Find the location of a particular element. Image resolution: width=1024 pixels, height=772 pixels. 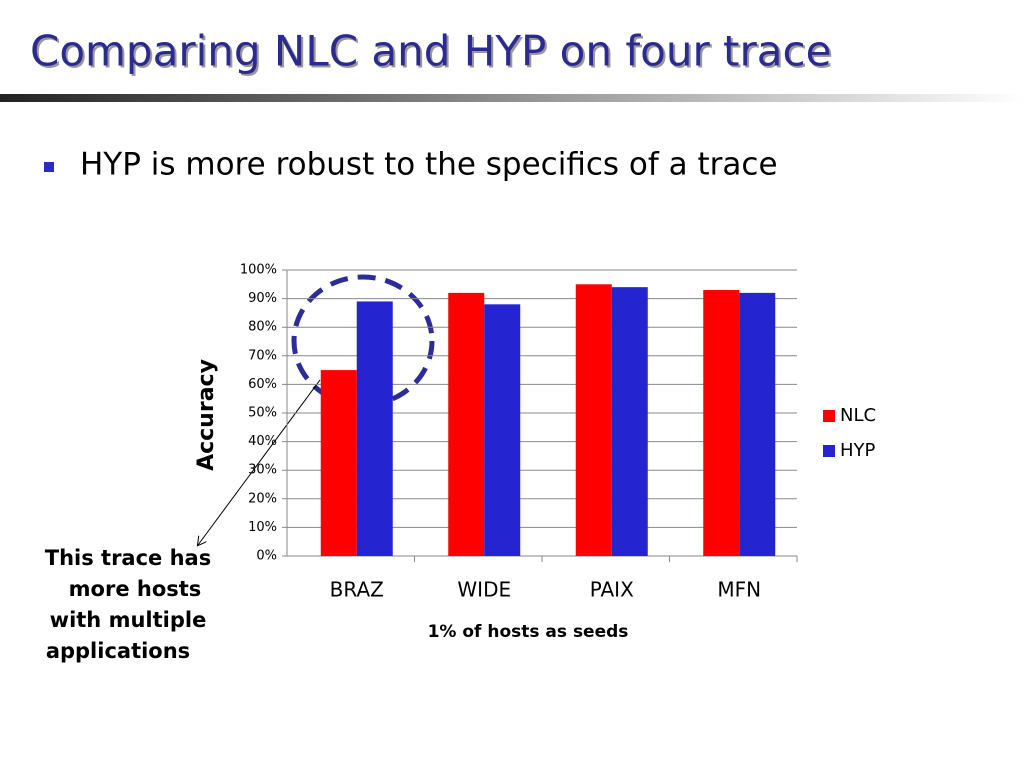

y-tick-label: 10% is located at coordinates (262, 527).